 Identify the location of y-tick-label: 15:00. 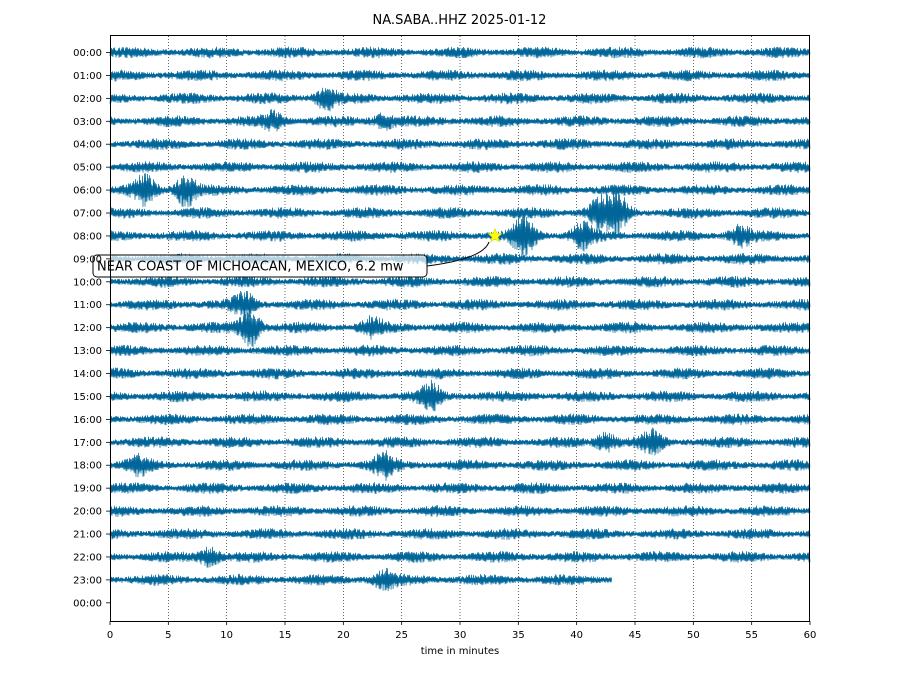
(87, 397).